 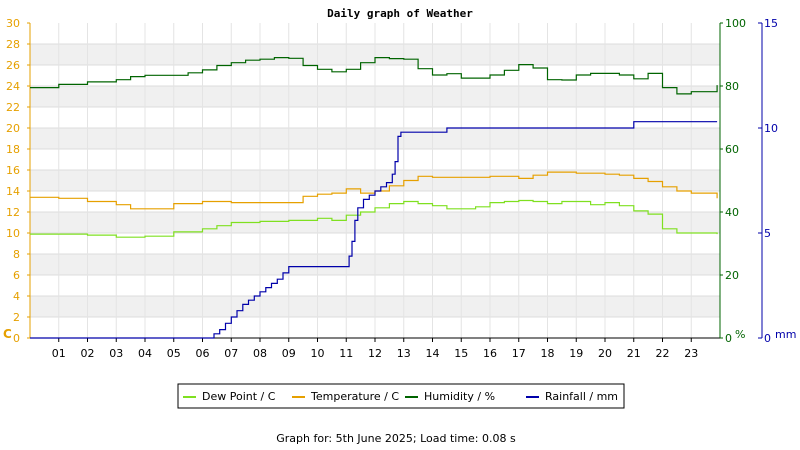 I want to click on x-tick-label: 22, so click(x=663, y=353).